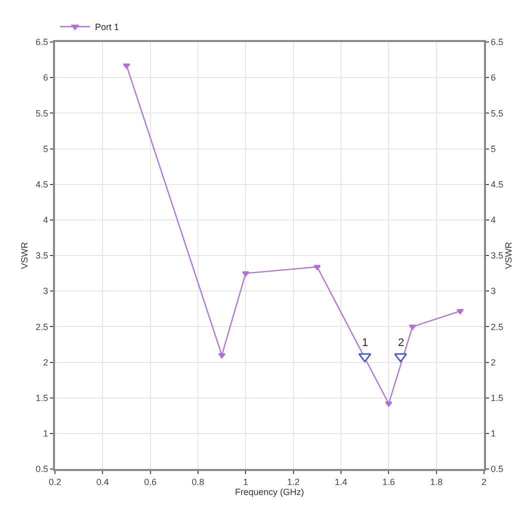 This screenshot has width=524, height=508. What do you see at coordinates (42, 469) in the screenshot?
I see `y-tick-label: 0.5` at bounding box center [42, 469].